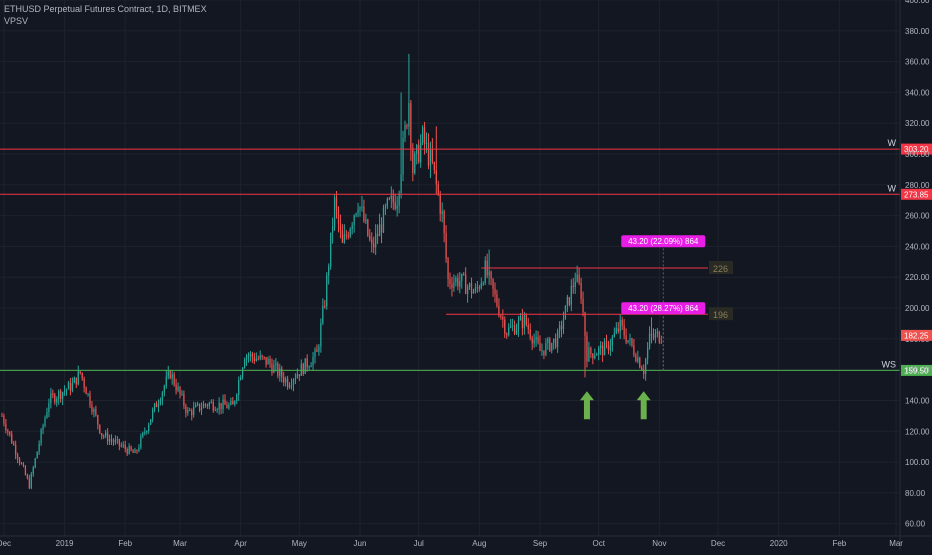 The height and width of the screenshot is (555, 932). I want to click on up-arrow-icon, so click(643, 405).